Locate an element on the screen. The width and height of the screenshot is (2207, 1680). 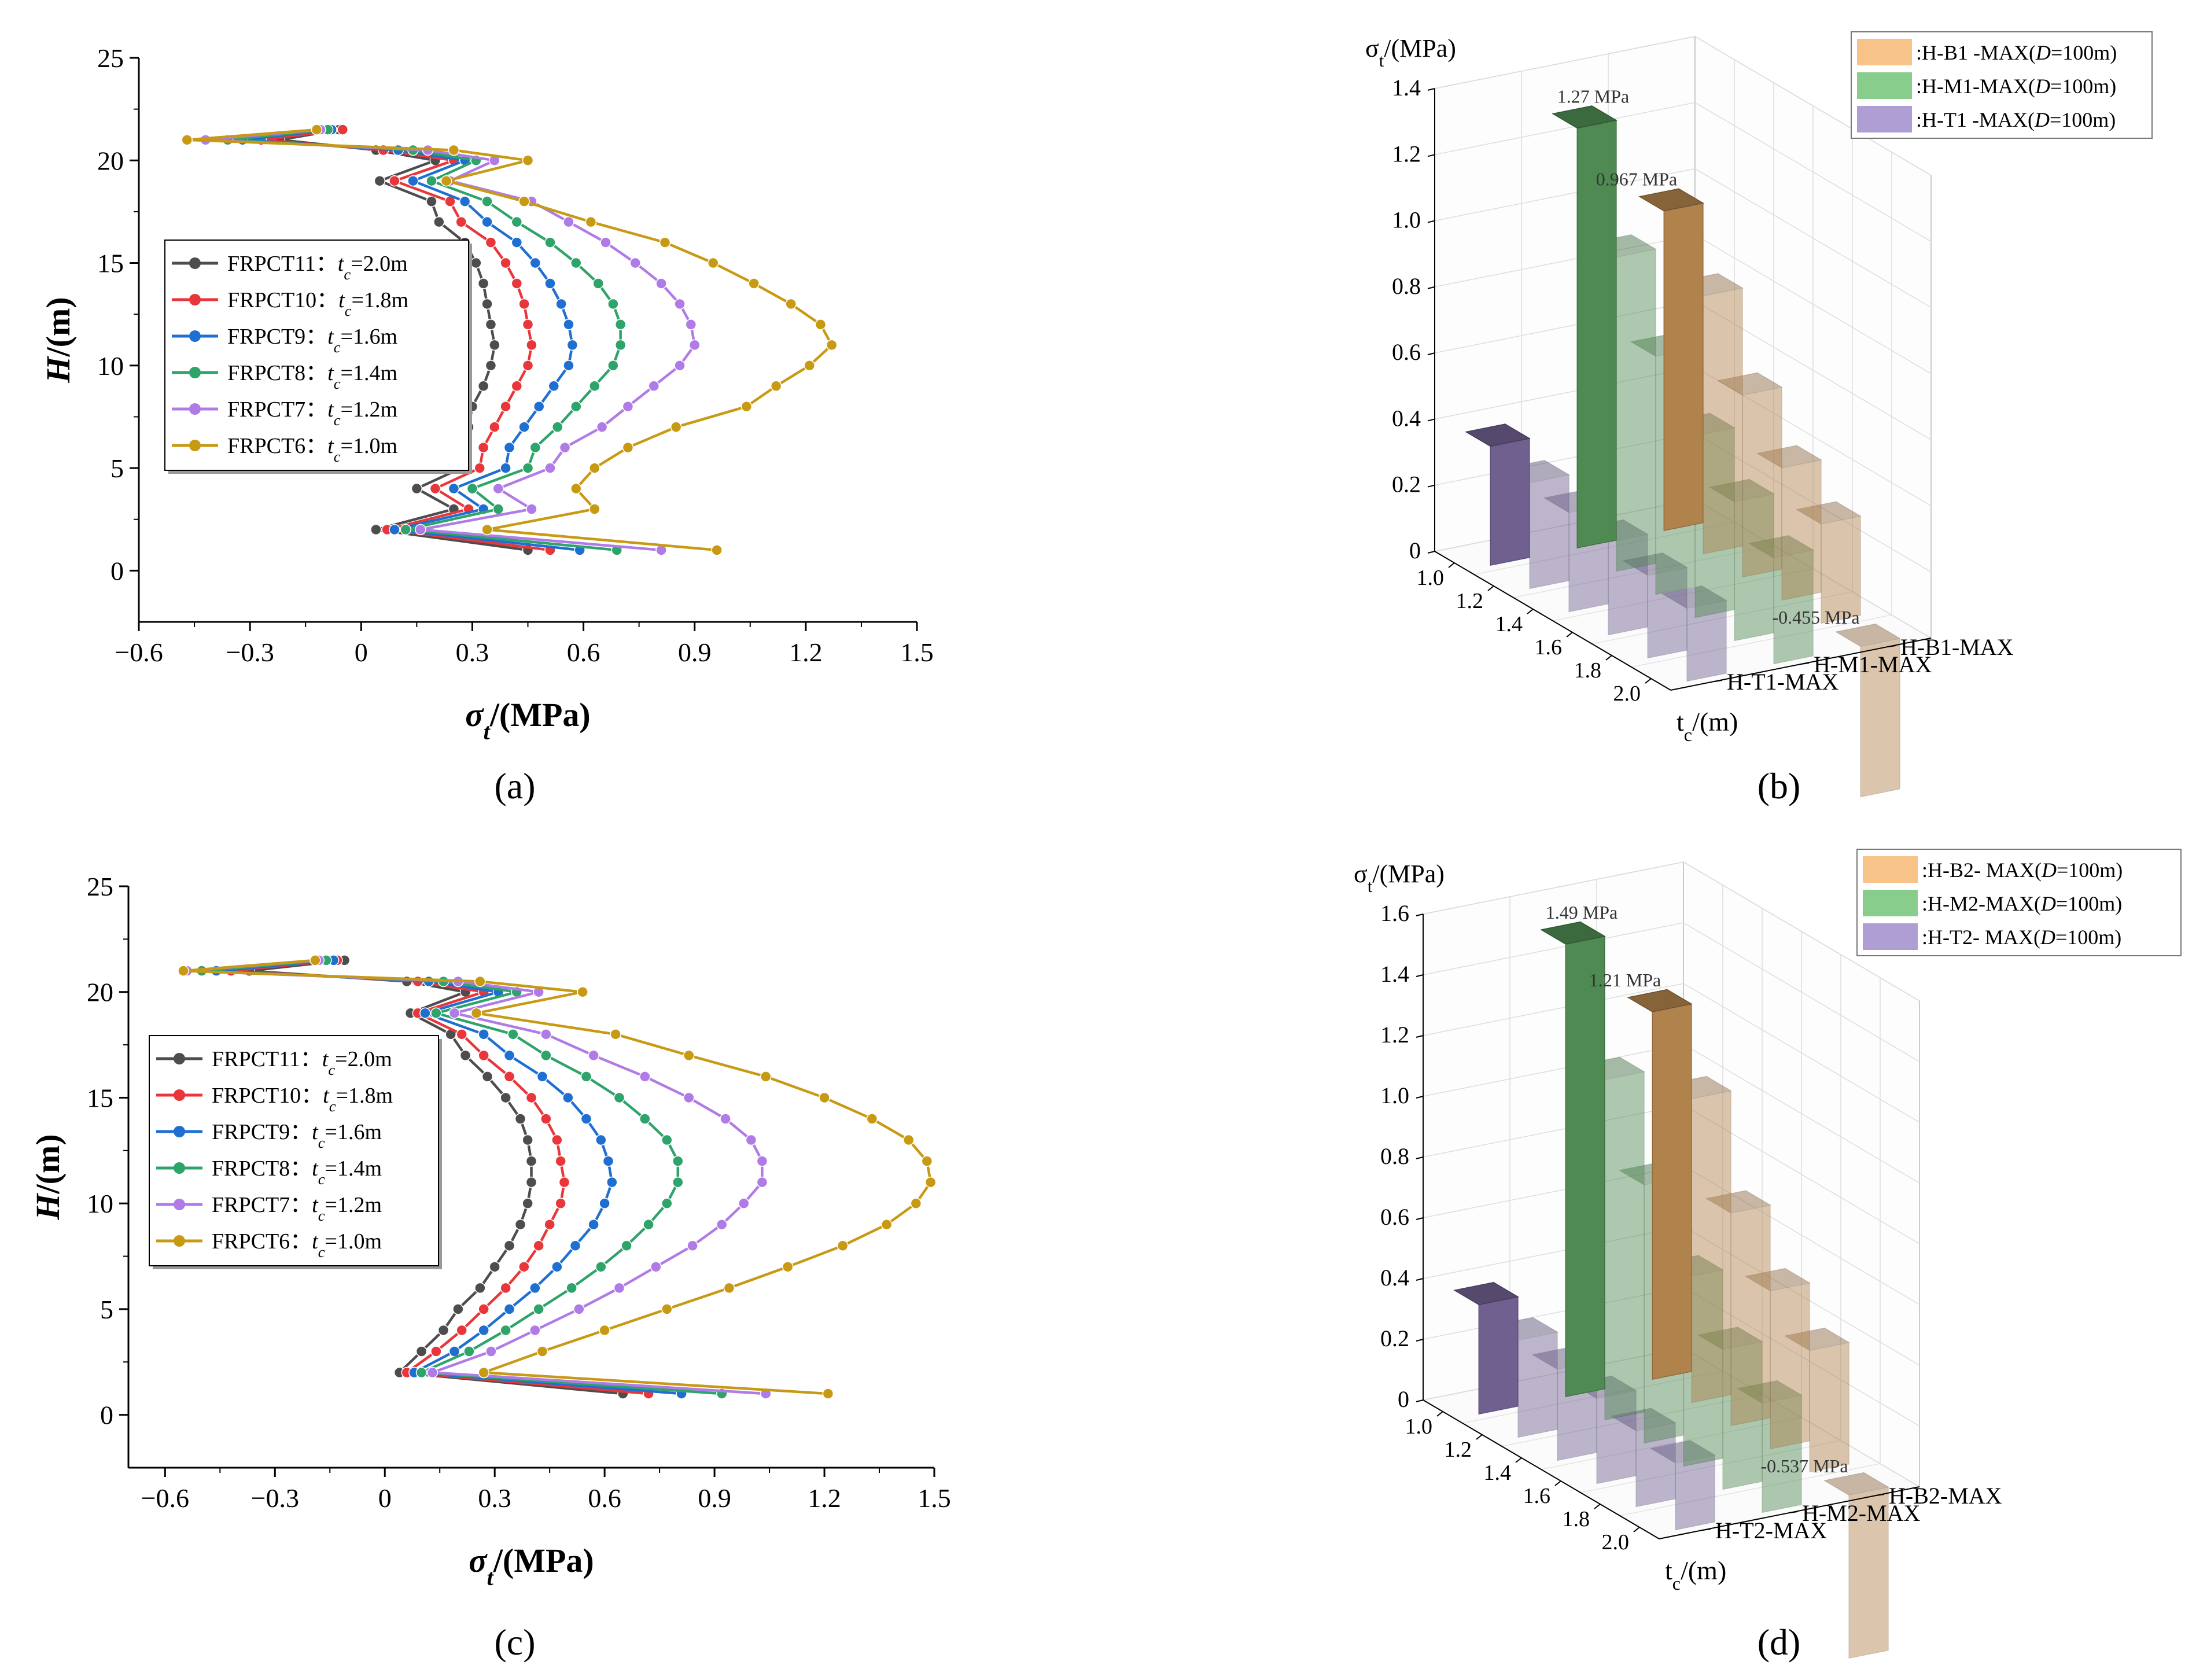
x-tick-label: 1.2 is located at coordinates (1458, 1450).